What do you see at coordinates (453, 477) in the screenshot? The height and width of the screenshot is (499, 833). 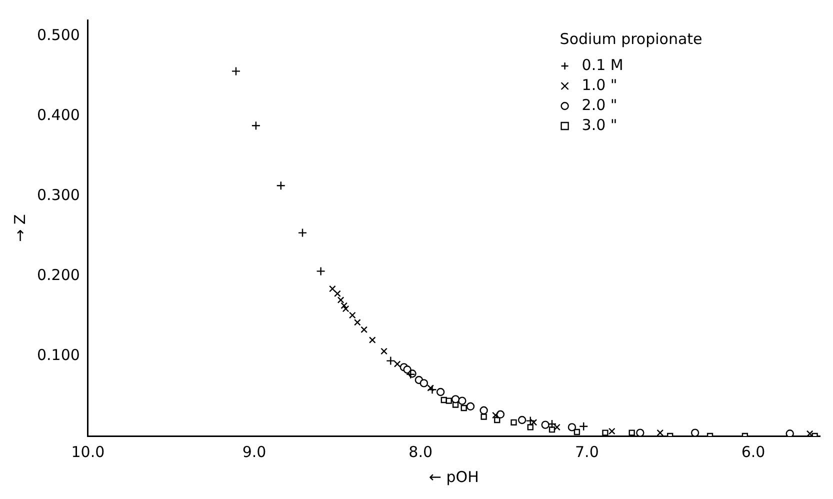 I see `x-axis-title: ← pOH` at bounding box center [453, 477].